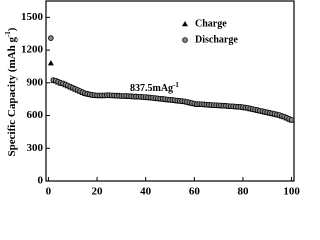 The height and width of the screenshot is (240, 320). Describe the element at coordinates (211, 23) in the screenshot. I see `legend-label: Charge` at that location.